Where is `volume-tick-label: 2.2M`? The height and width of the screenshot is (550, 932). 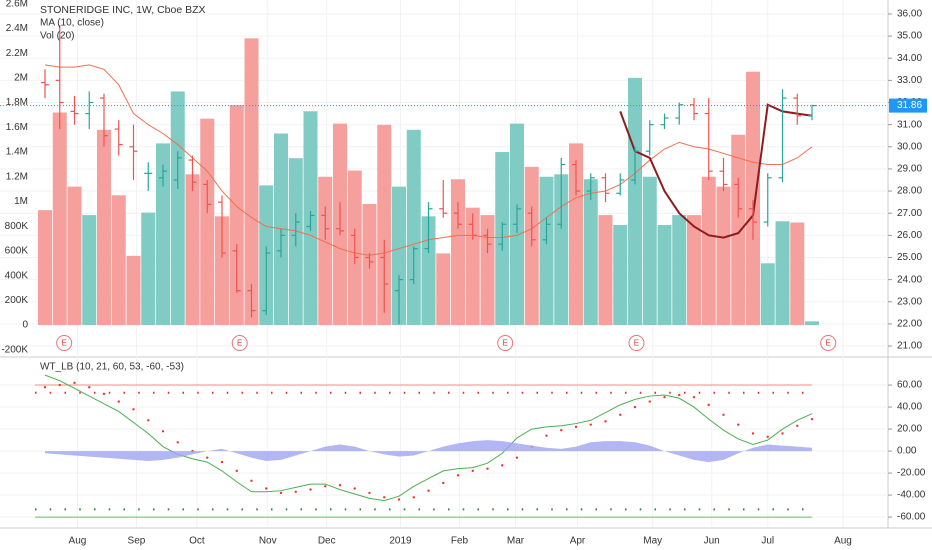 volume-tick-label: 2.2M is located at coordinates (17, 53).